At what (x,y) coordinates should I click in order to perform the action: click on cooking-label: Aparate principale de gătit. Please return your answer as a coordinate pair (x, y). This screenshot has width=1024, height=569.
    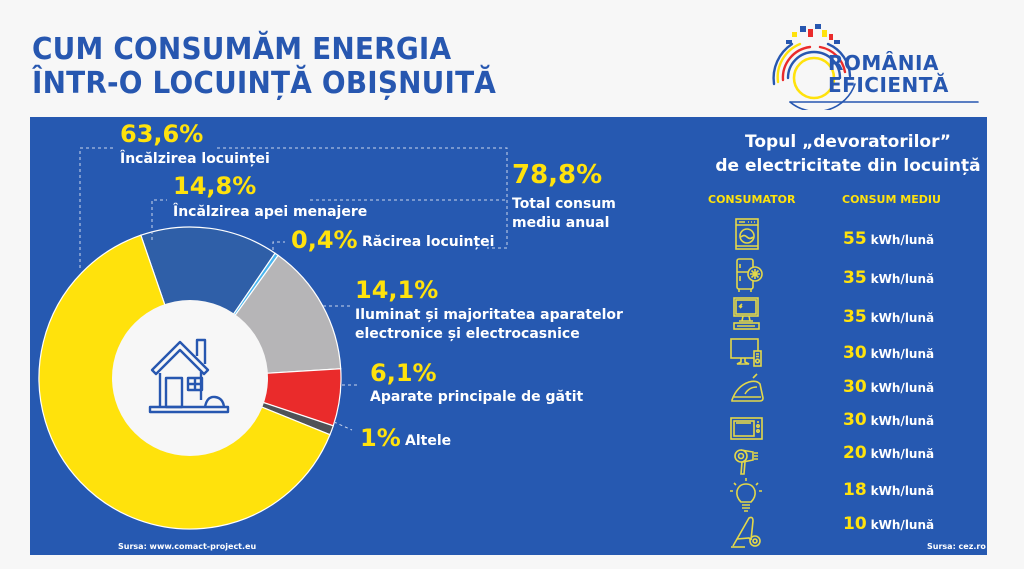
    Looking at the image, I should click on (477, 397).